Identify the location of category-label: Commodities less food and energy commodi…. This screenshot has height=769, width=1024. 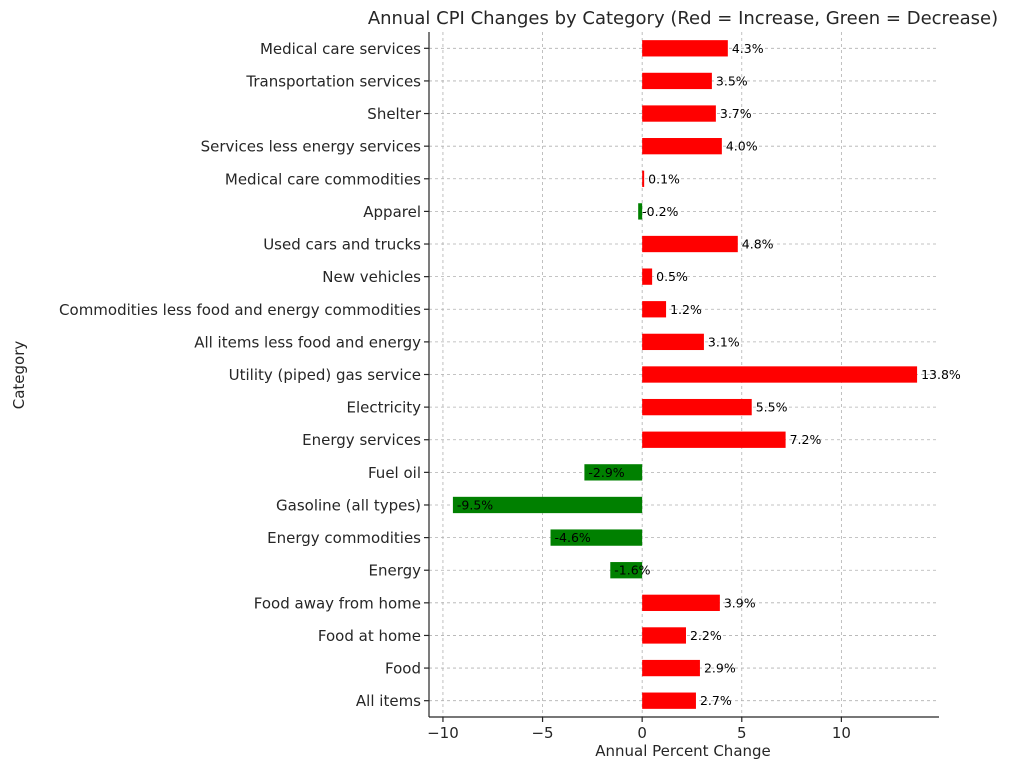
(240, 310).